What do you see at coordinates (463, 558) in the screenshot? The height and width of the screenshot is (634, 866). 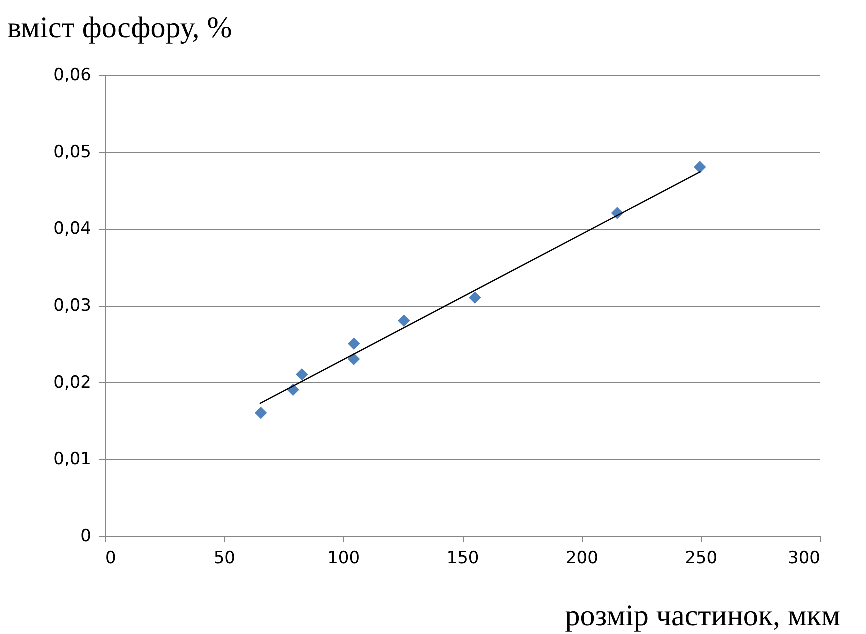 I see `x-tick-label: 150` at bounding box center [463, 558].